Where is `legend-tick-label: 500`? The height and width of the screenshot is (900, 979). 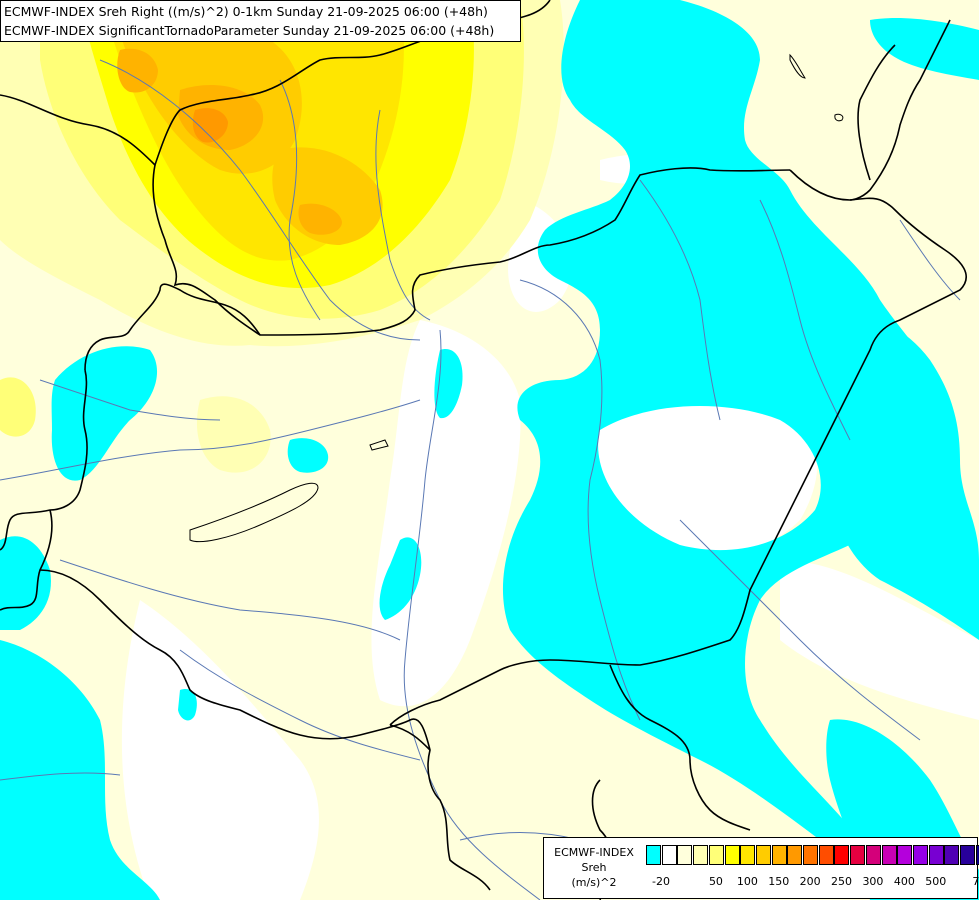 legend-tick-label: 500 is located at coordinates (936, 881).